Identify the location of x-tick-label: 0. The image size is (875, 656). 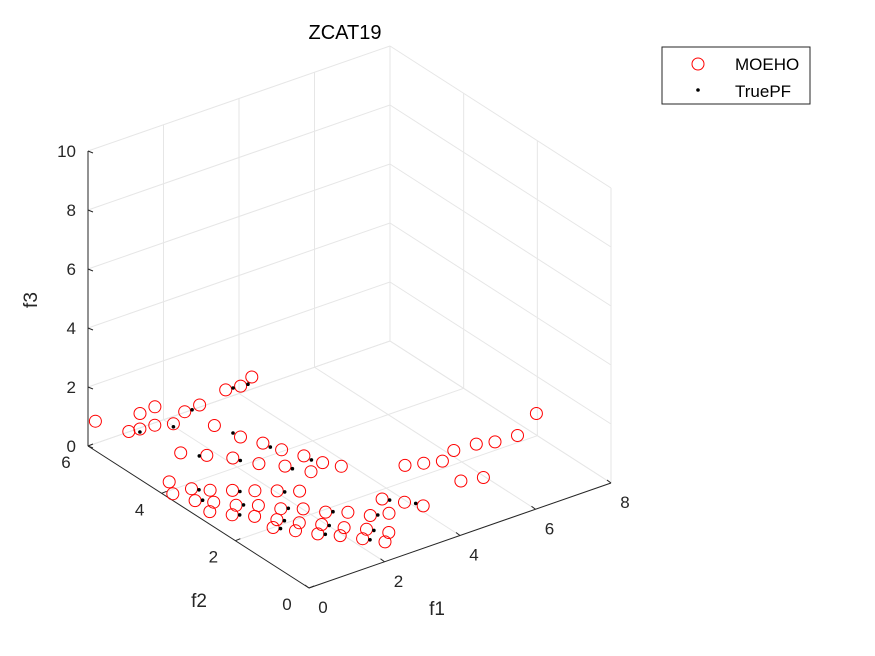
(322, 607).